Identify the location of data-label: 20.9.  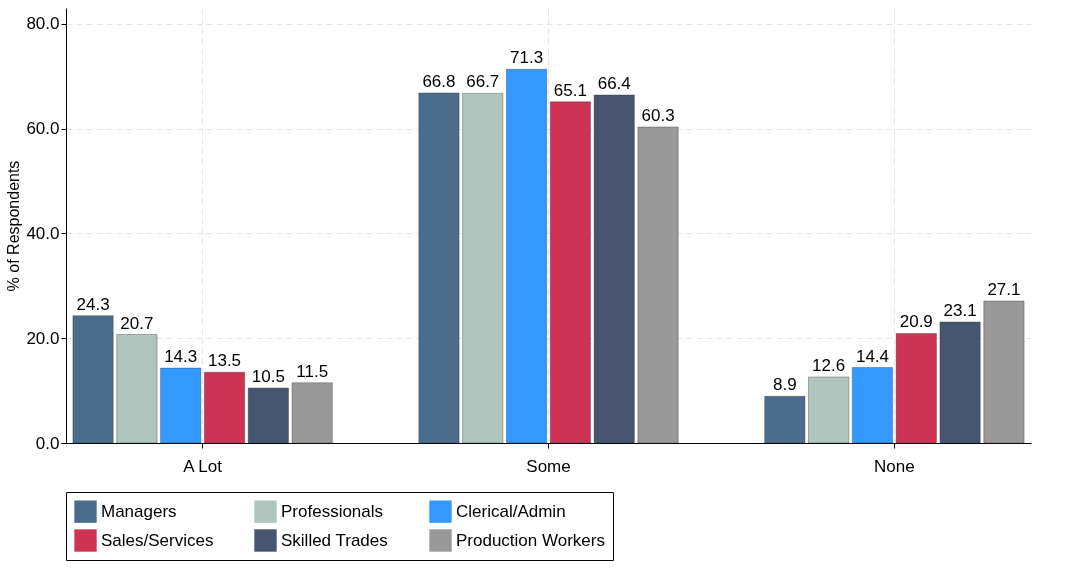
(916, 322).